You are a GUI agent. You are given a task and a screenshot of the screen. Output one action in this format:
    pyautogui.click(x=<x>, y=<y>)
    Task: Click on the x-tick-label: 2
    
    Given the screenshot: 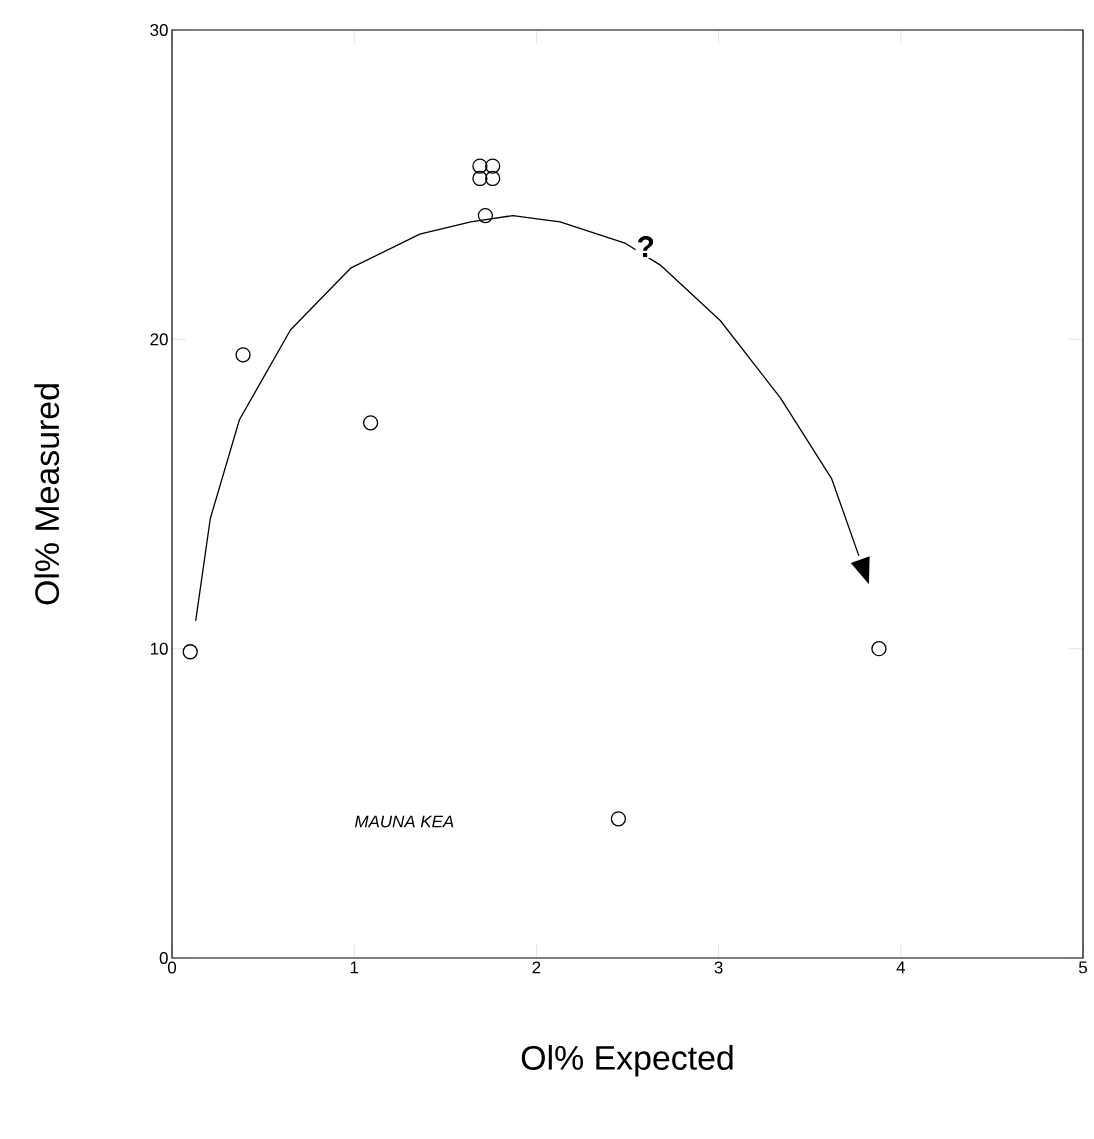 What is the action you would take?
    pyautogui.click(x=536, y=967)
    